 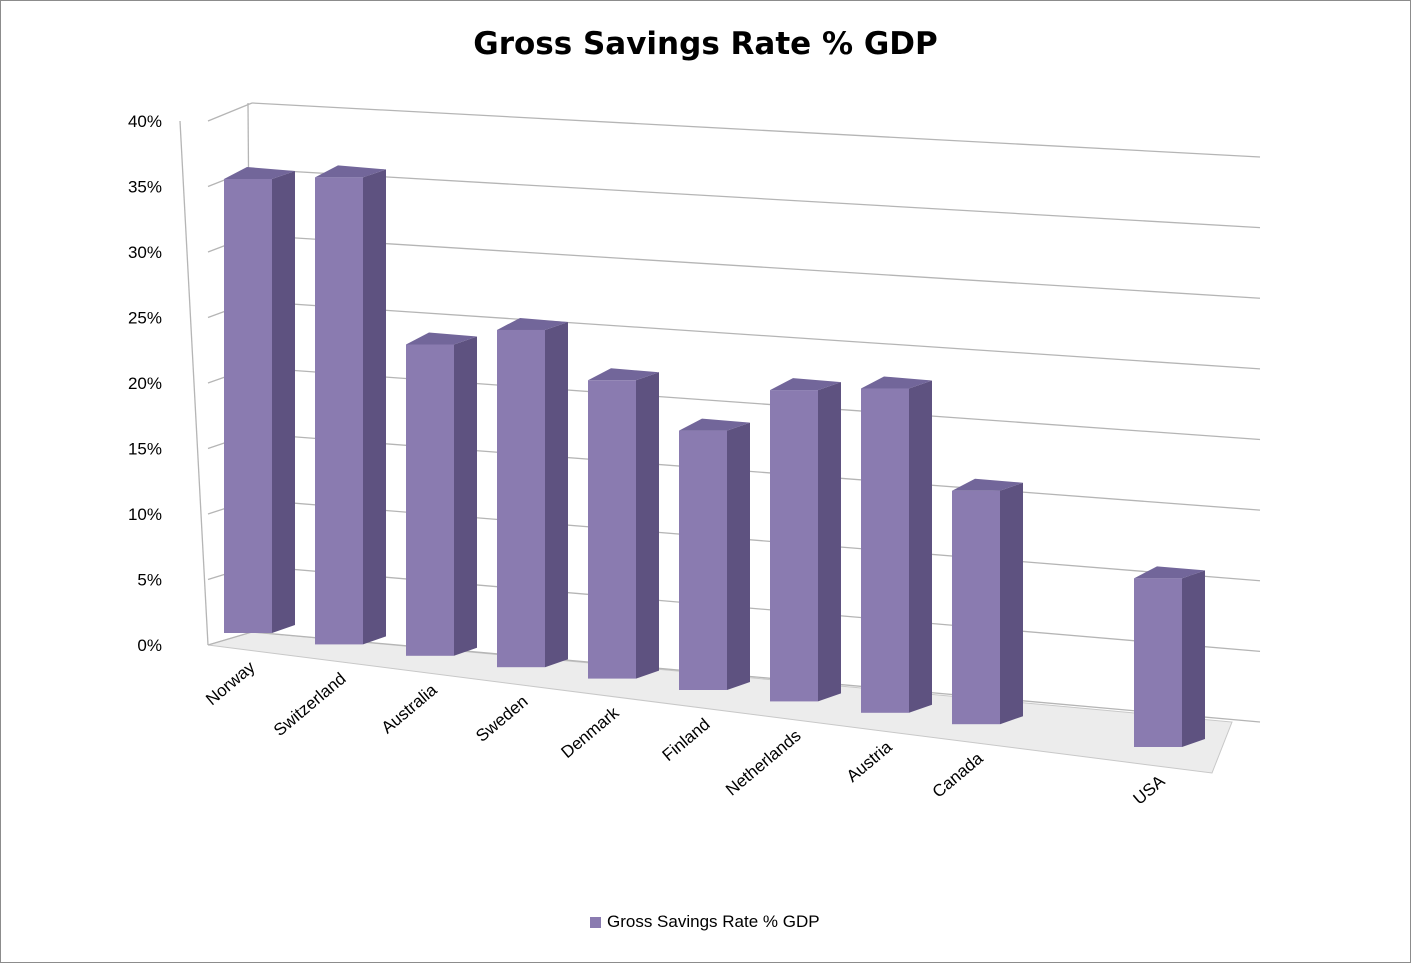 I want to click on category-label: Switzerland, so click(x=310, y=704).